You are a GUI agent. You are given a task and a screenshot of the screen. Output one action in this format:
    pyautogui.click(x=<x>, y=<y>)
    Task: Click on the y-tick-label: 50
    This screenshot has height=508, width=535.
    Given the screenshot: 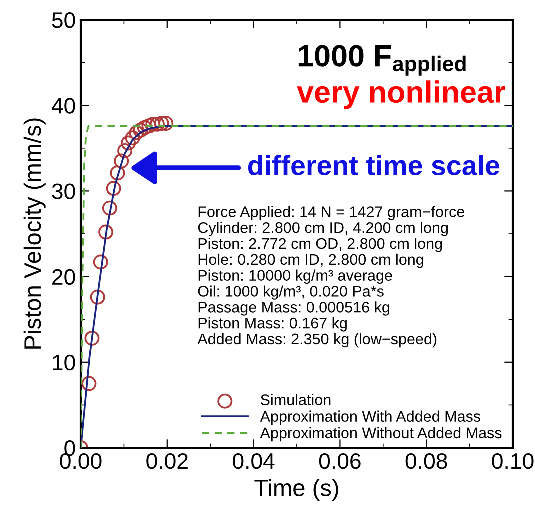 What is the action you would take?
    pyautogui.click(x=64, y=20)
    